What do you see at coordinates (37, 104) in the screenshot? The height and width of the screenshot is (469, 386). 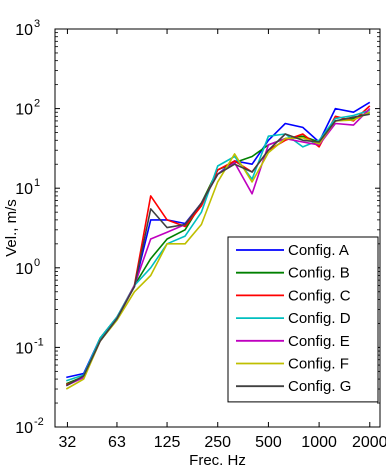 I see `y-tick-exponent: 2` at bounding box center [37, 104].